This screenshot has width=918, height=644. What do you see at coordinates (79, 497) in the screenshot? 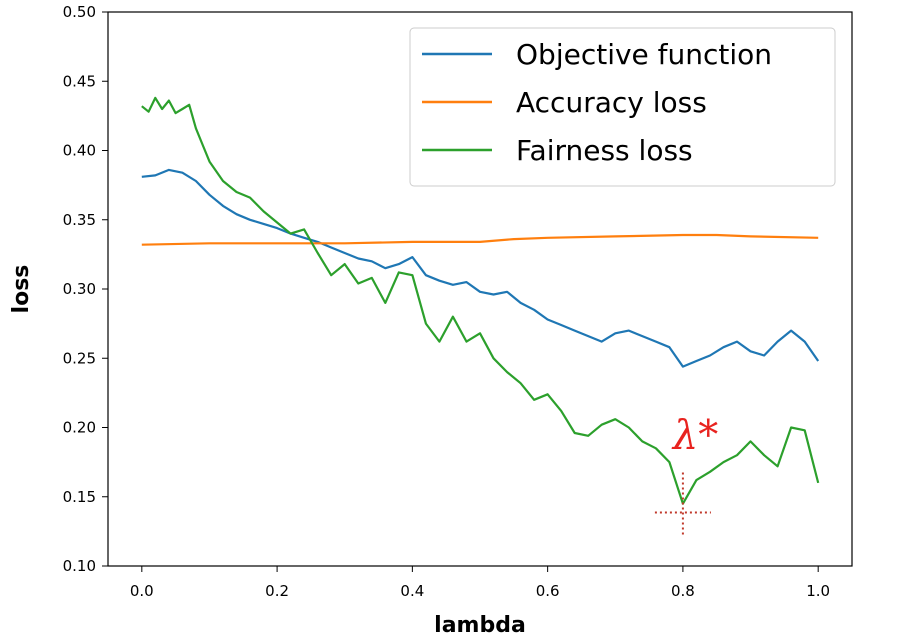
I see `y-tick-label: 0.15` at bounding box center [79, 497].